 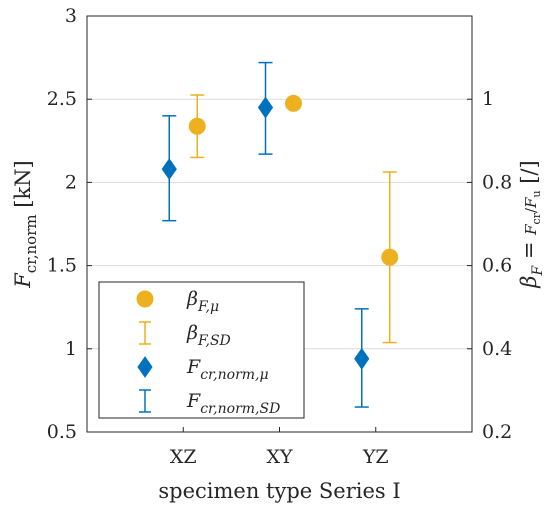 I want to click on x-tick-label: YZ, so click(x=375, y=457).